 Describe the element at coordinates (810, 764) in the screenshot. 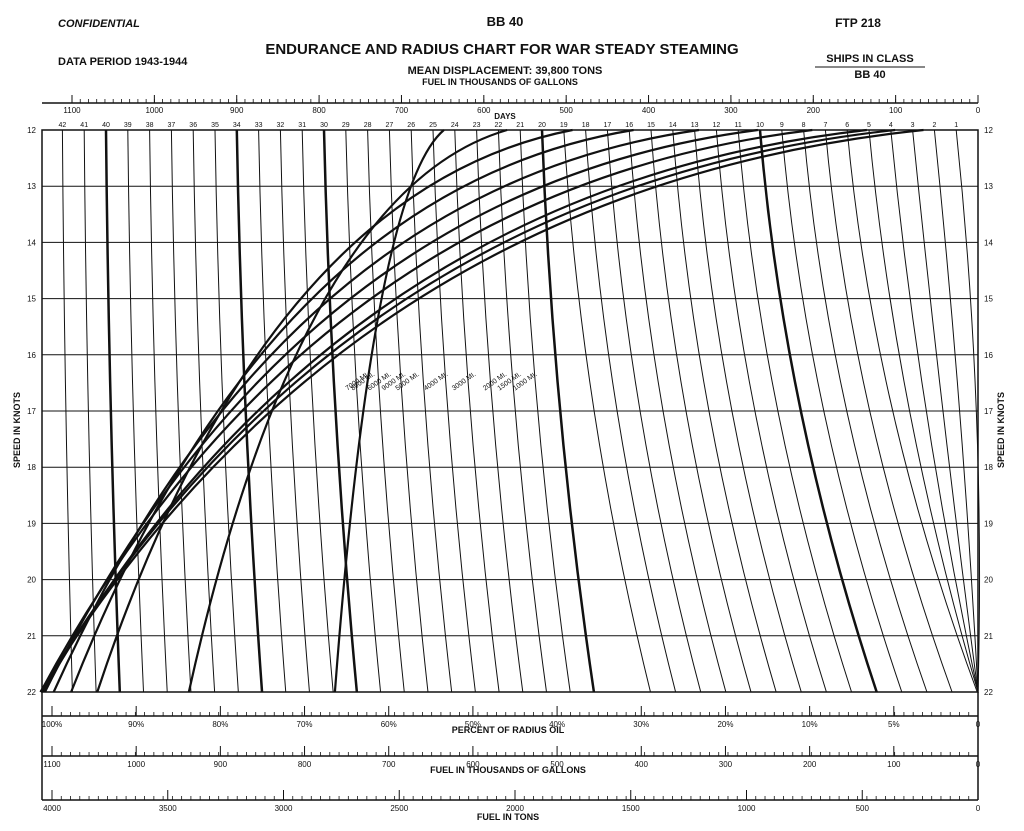

I see `fuel-gallons-scale-tick-label: 200` at that location.